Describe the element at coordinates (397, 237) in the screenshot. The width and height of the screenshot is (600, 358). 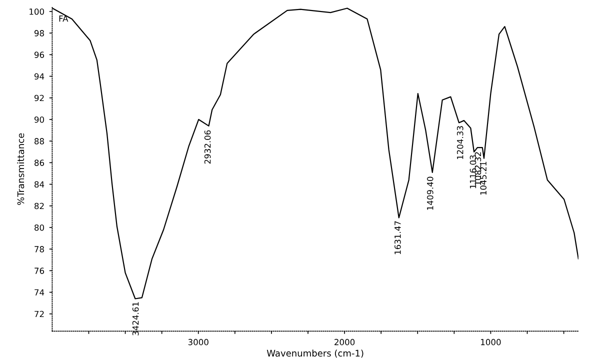
I see `annotation: 1631.47` at that location.